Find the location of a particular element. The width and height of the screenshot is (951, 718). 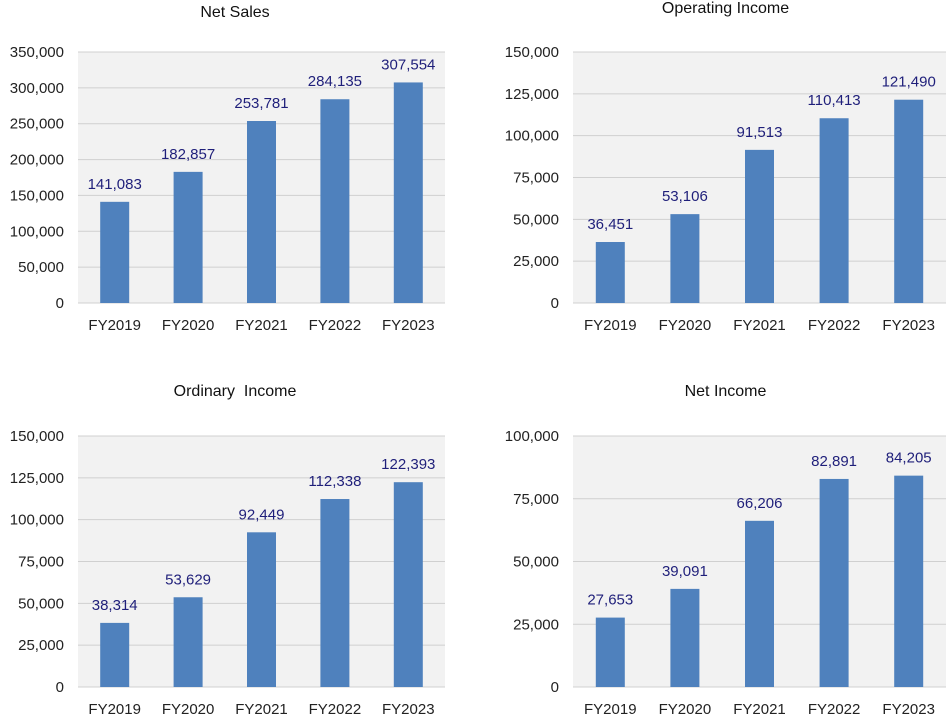

y-tick-label: 350,000 is located at coordinates (37, 52).